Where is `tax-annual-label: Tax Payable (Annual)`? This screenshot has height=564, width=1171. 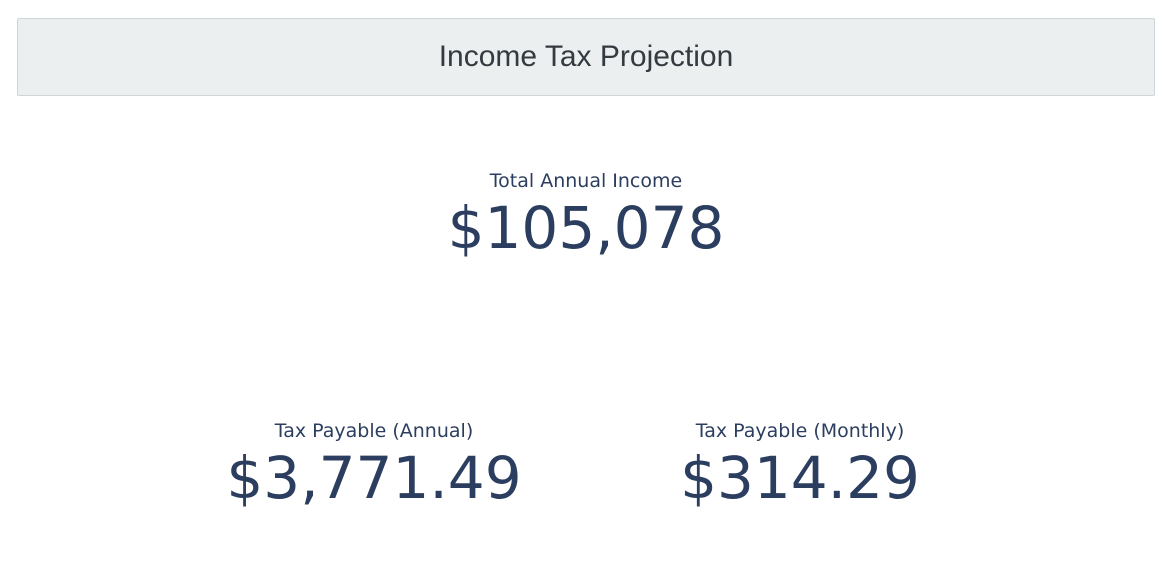
tax-annual-label: Tax Payable (Annual) is located at coordinates (374, 431).